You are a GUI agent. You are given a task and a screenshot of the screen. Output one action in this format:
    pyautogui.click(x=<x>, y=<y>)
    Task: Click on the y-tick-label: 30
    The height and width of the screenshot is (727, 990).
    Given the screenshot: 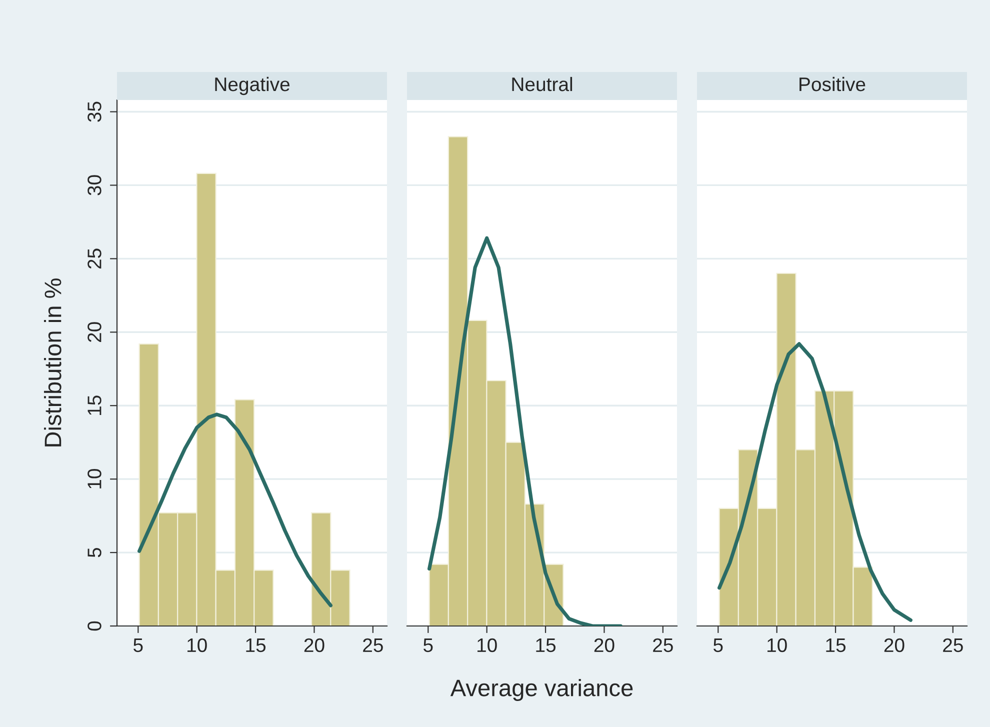 What is the action you would take?
    pyautogui.click(x=95, y=185)
    